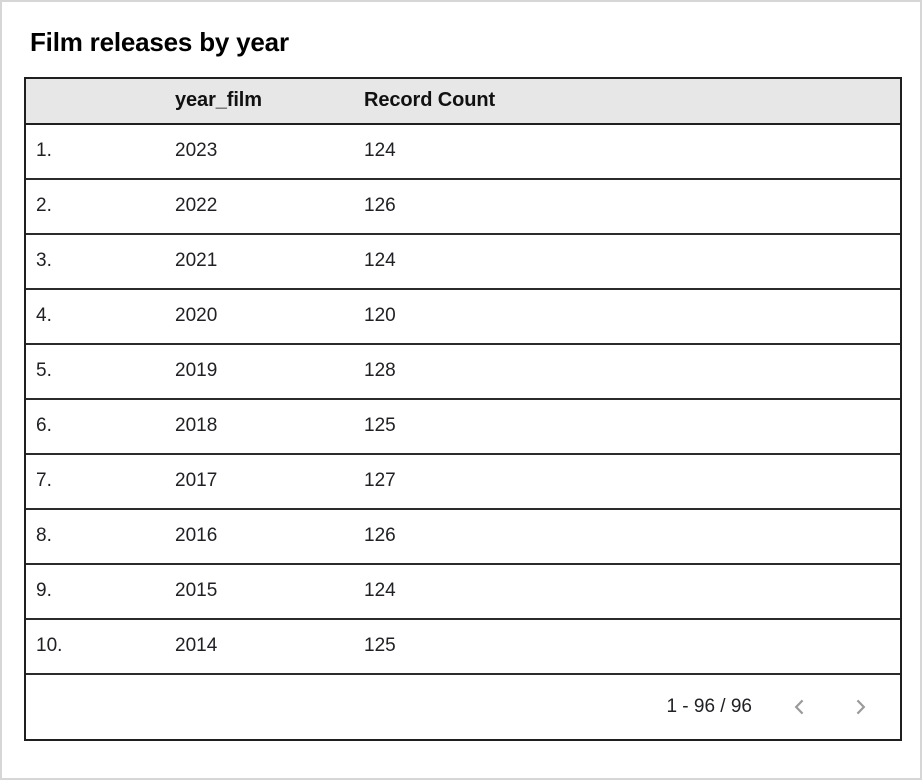  Describe the element at coordinates (253, 646) in the screenshot. I see `year-film-cell: 2014` at that location.